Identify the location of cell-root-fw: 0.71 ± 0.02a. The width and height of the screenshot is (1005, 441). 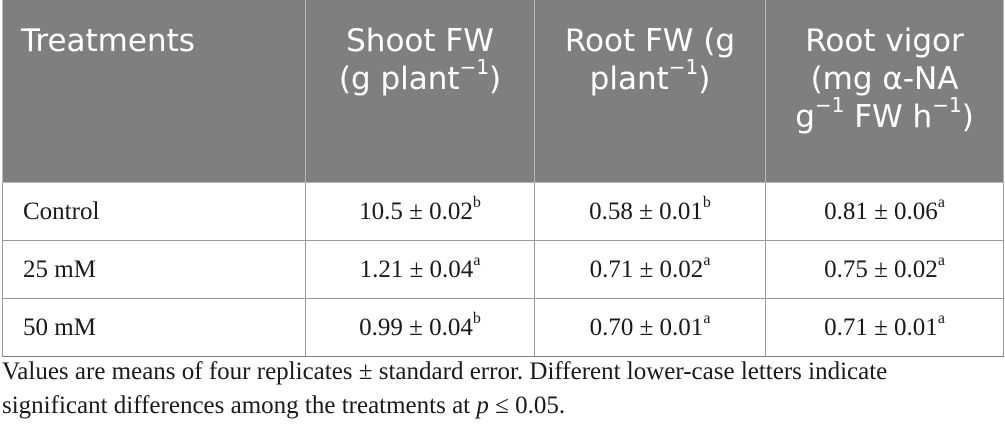
(650, 269).